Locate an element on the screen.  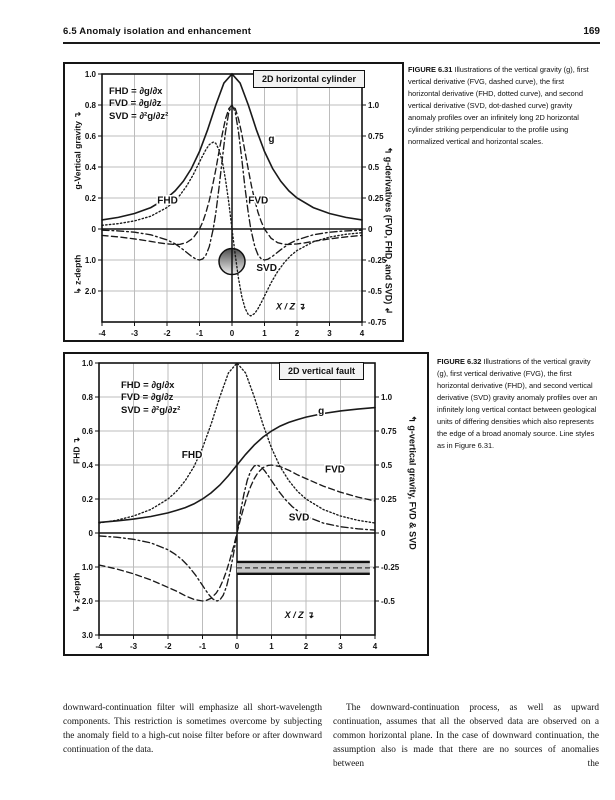
left-axis-label: g-Vertical gravity ↴ is located at coordinates (77, 150).